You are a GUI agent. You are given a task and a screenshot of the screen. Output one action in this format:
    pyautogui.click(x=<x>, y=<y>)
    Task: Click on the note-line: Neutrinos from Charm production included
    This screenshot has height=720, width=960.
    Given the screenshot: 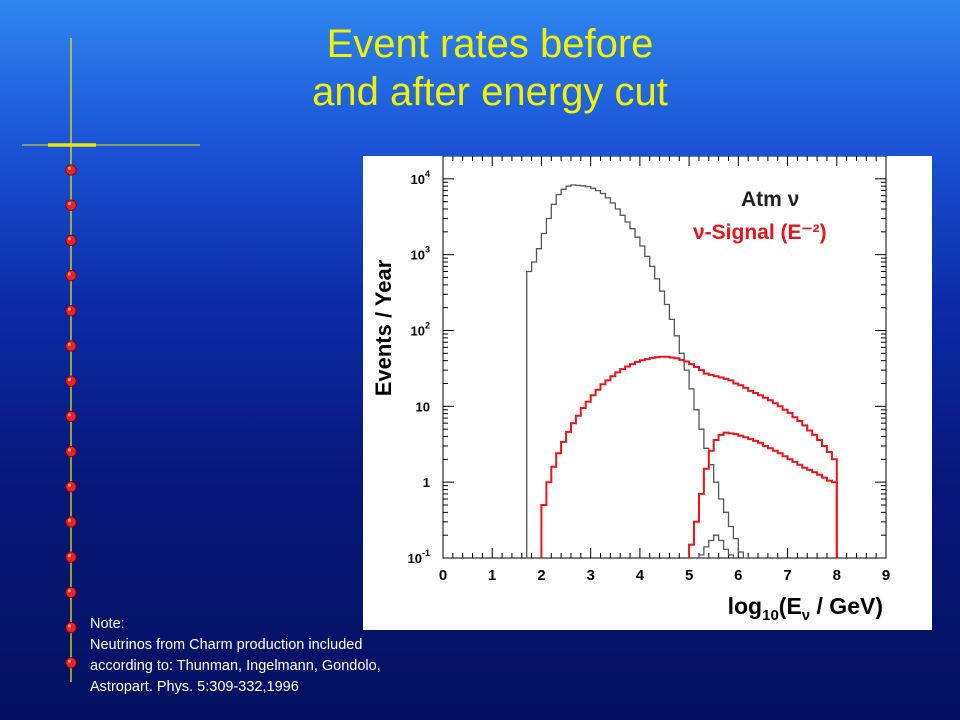 What is the action you would take?
    pyautogui.click(x=226, y=645)
    